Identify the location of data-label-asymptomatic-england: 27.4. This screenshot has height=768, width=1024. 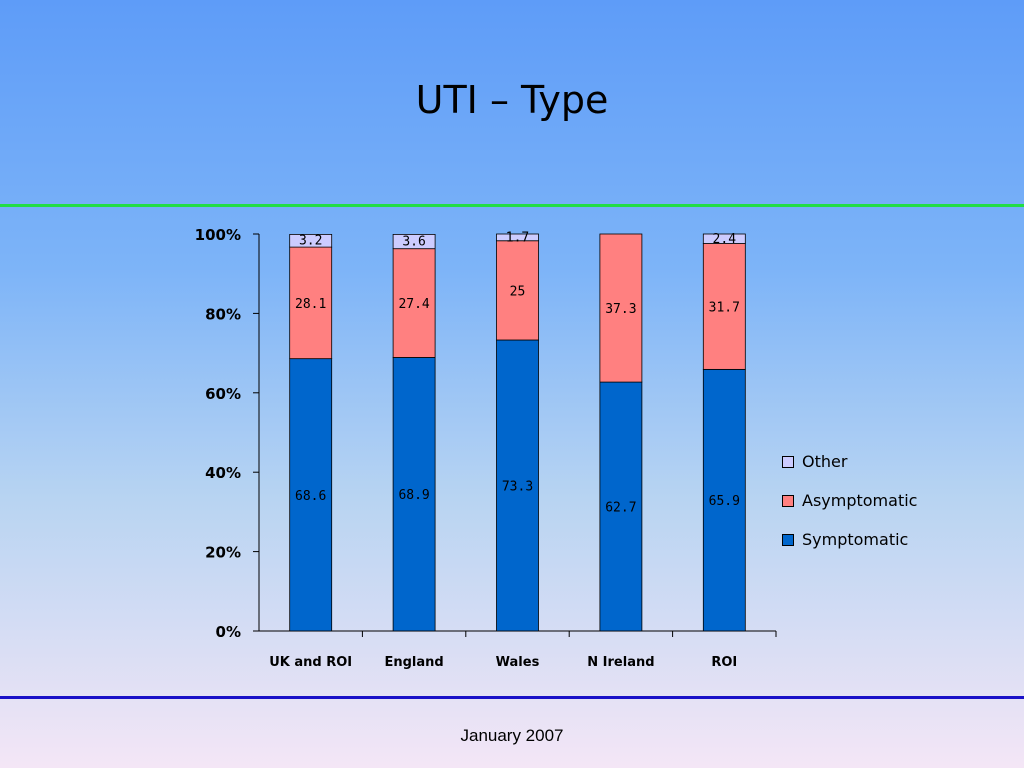
(413, 304).